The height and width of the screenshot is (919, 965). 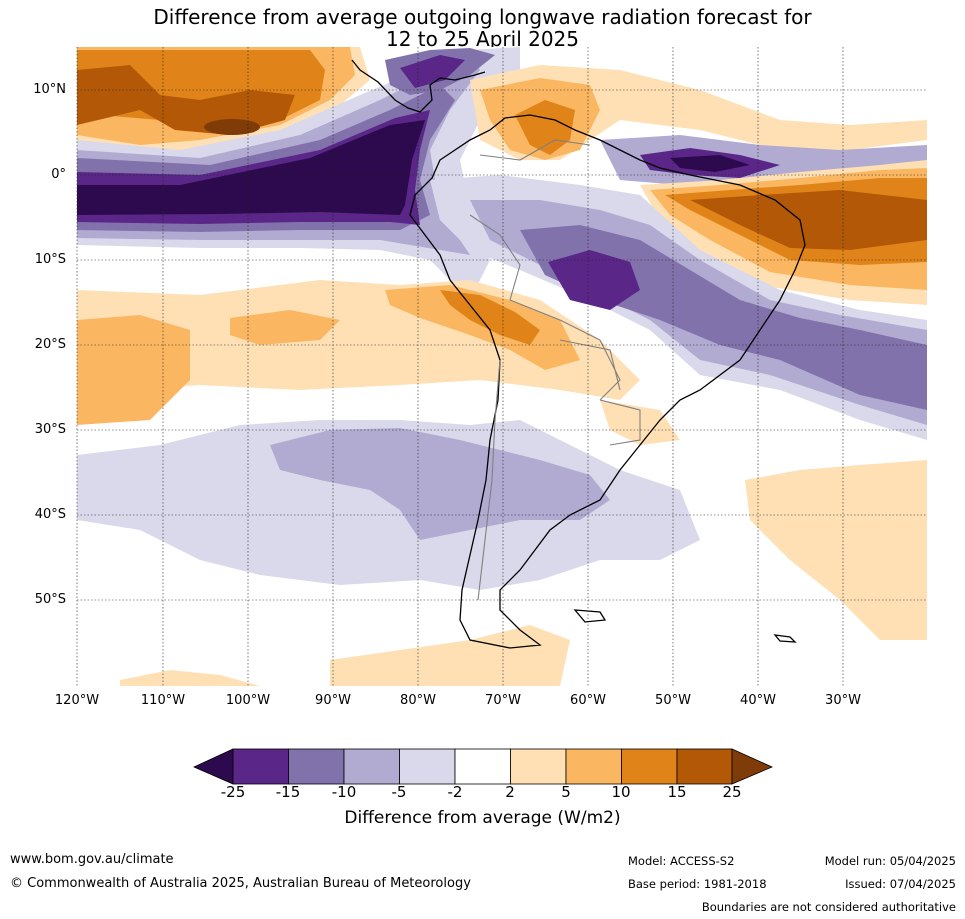 What do you see at coordinates (785, 638) in the screenshot?
I see `coastline-south-georgia` at bounding box center [785, 638].